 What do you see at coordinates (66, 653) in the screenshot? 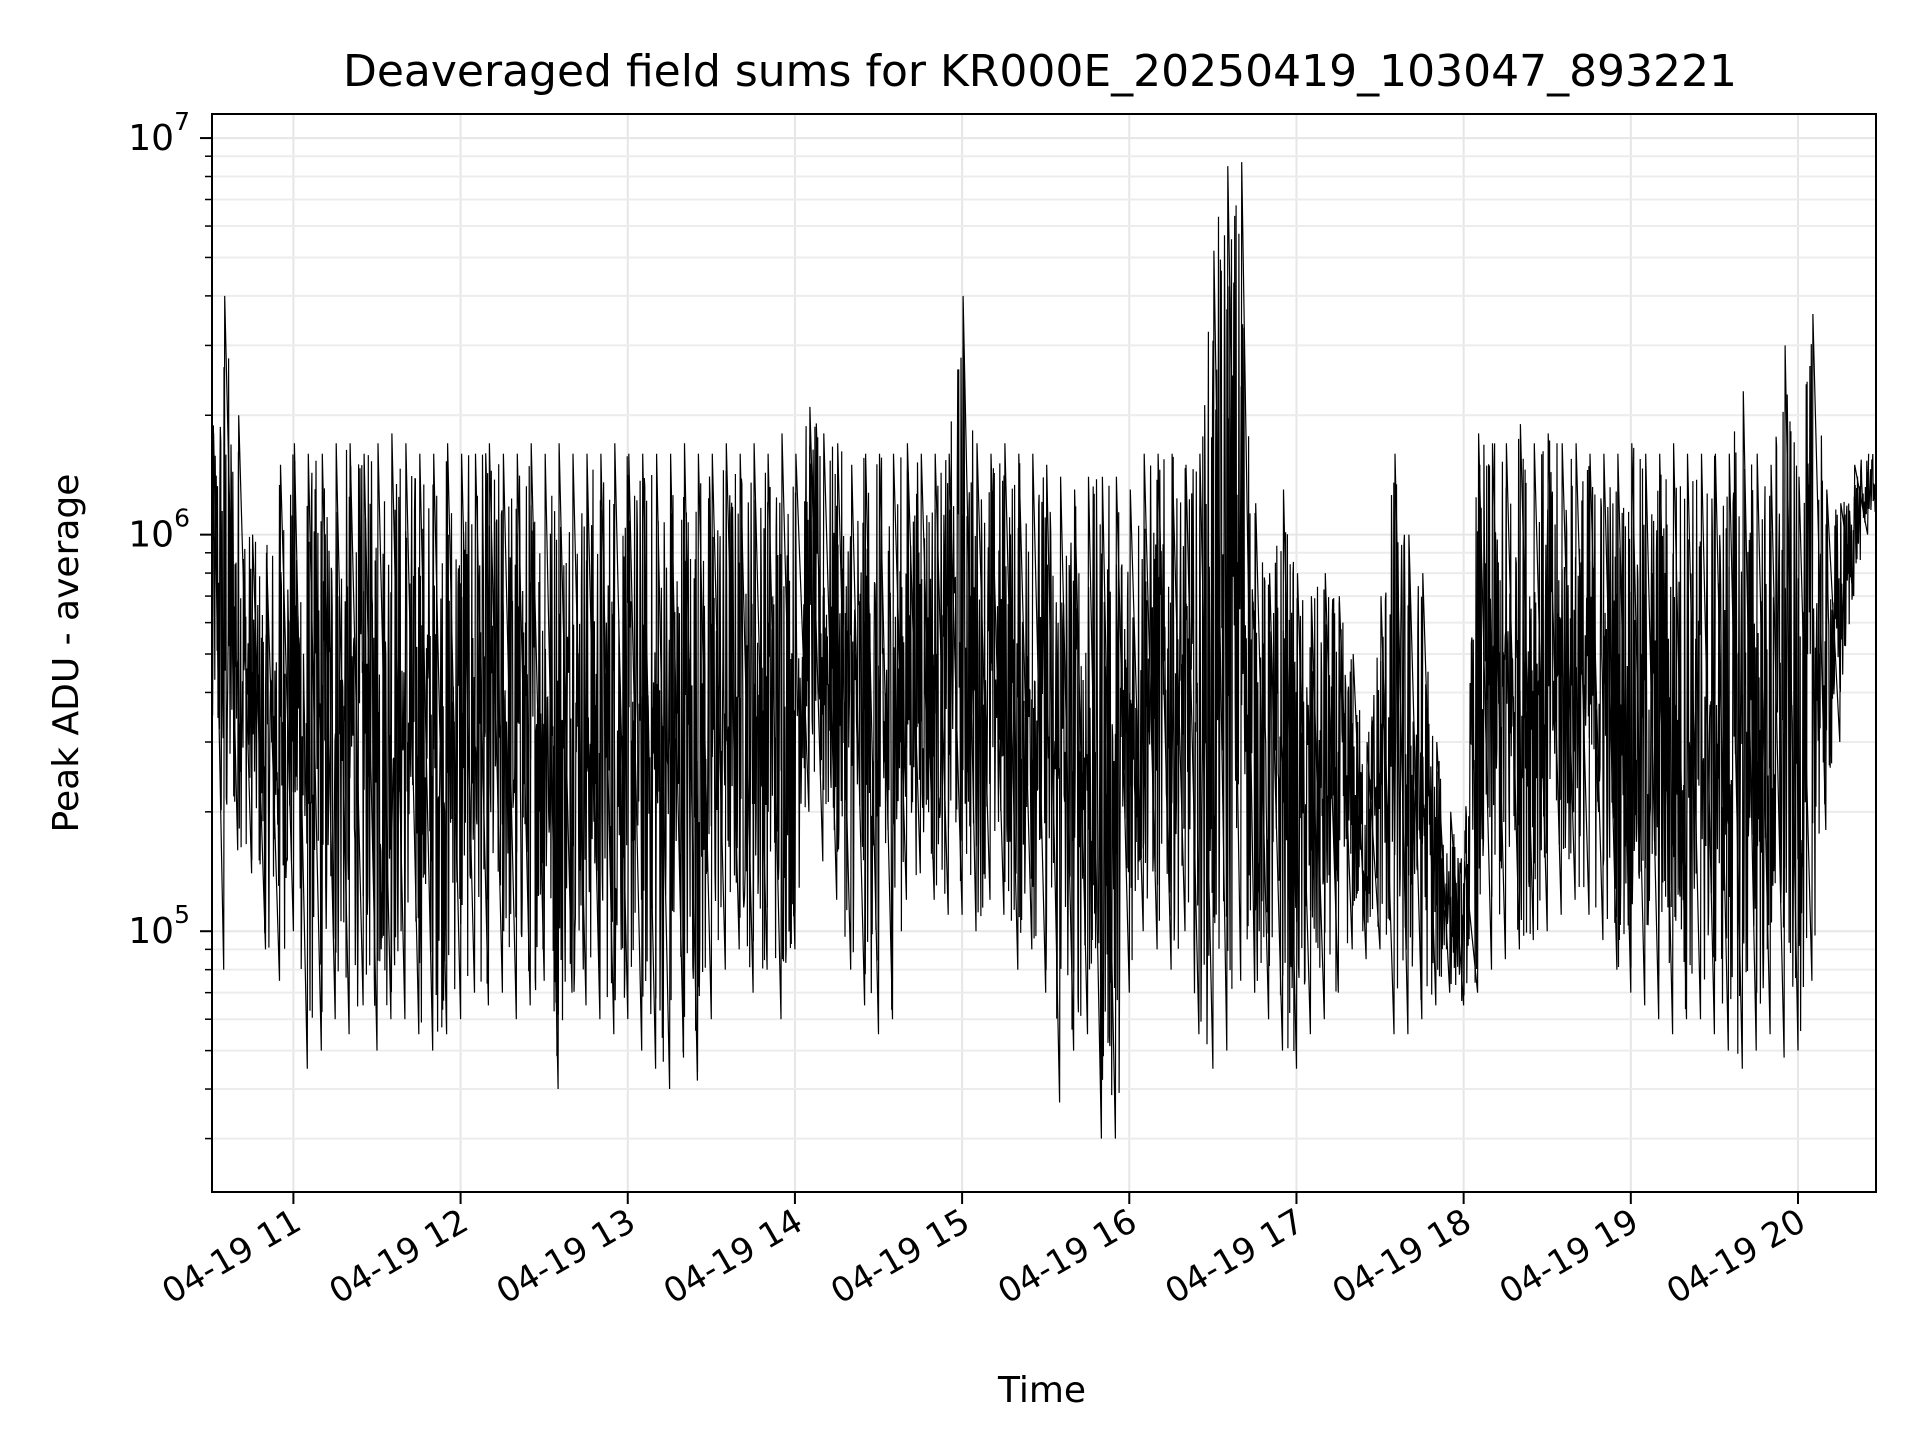
I see `y-axis-label: Peak ADU - average` at bounding box center [66, 653].